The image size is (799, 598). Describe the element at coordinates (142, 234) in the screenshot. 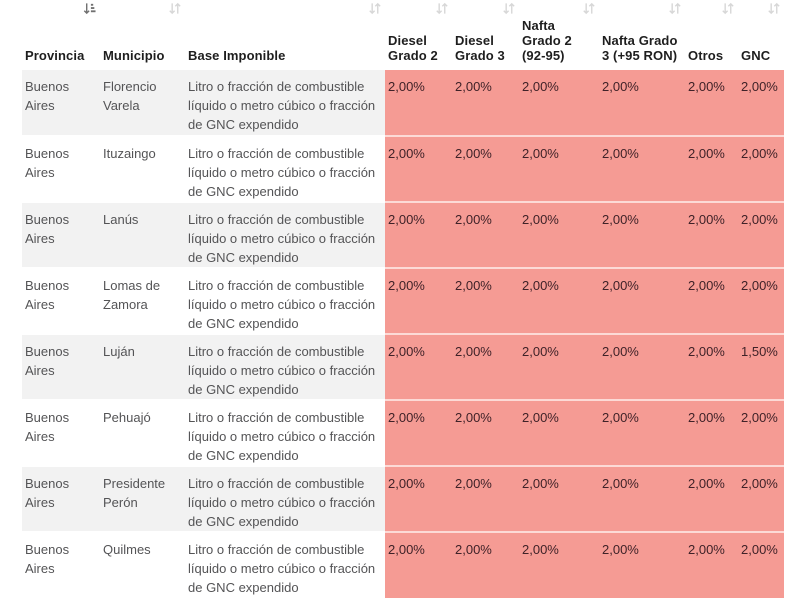

I see `cell-municipio: Lanús` at that location.